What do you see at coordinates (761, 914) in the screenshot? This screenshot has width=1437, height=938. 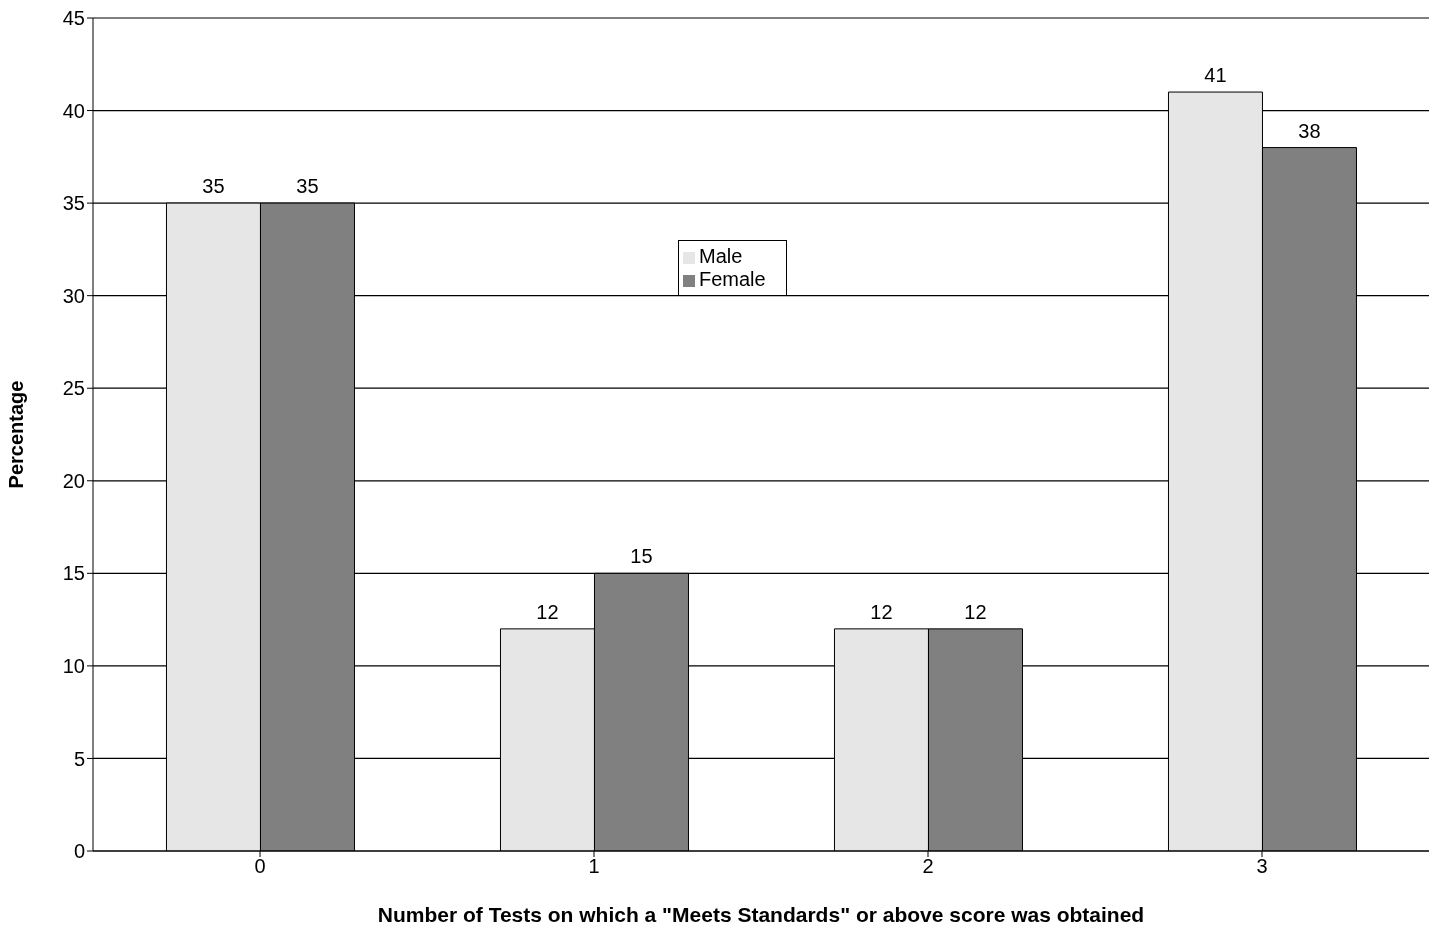 I see `x-axis-title: Number of Tests on which a "Meets Standards" or above score was obtained` at bounding box center [761, 914].